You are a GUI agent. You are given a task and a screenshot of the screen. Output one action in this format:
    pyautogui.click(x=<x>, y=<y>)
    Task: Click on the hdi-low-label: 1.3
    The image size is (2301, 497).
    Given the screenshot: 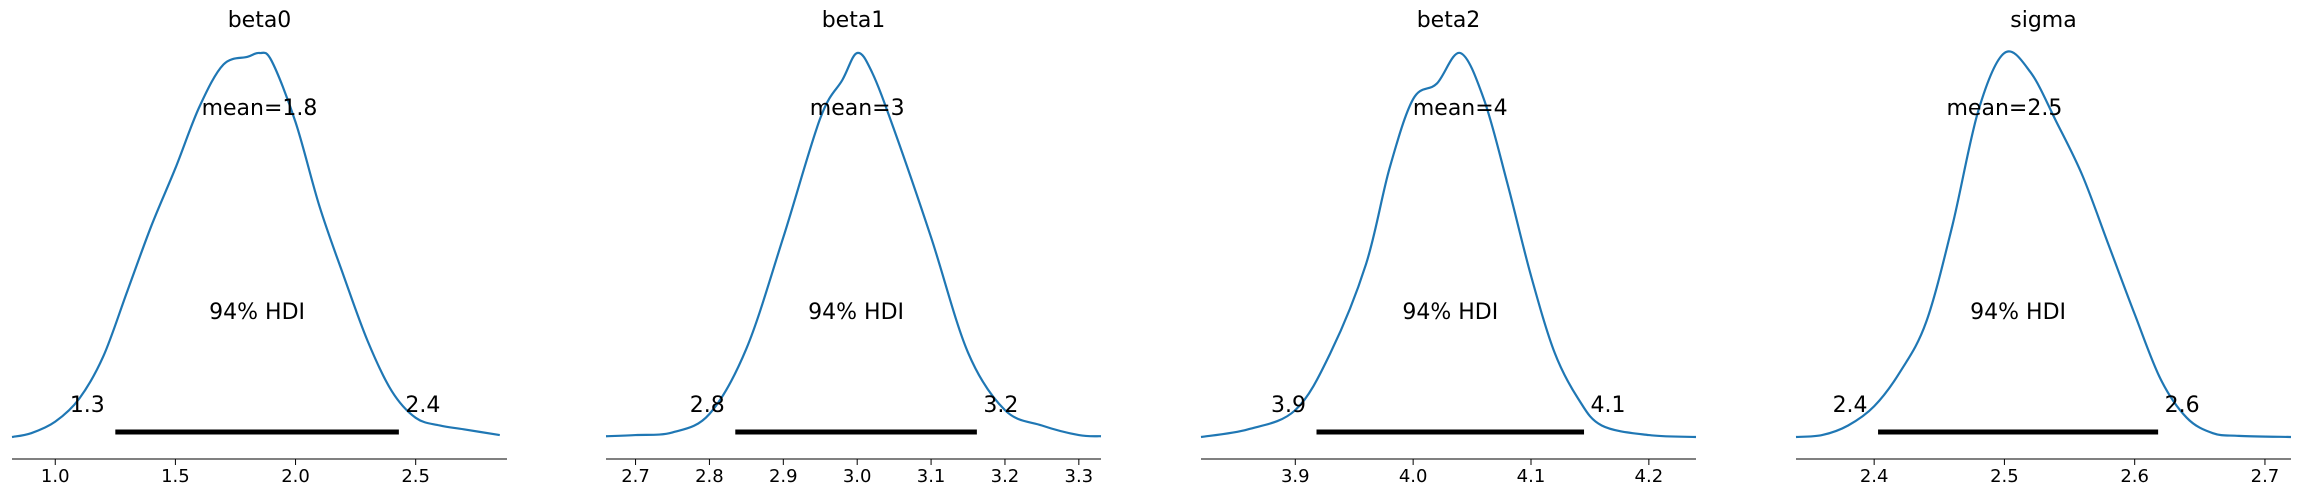 What is the action you would take?
    pyautogui.click(x=87, y=405)
    